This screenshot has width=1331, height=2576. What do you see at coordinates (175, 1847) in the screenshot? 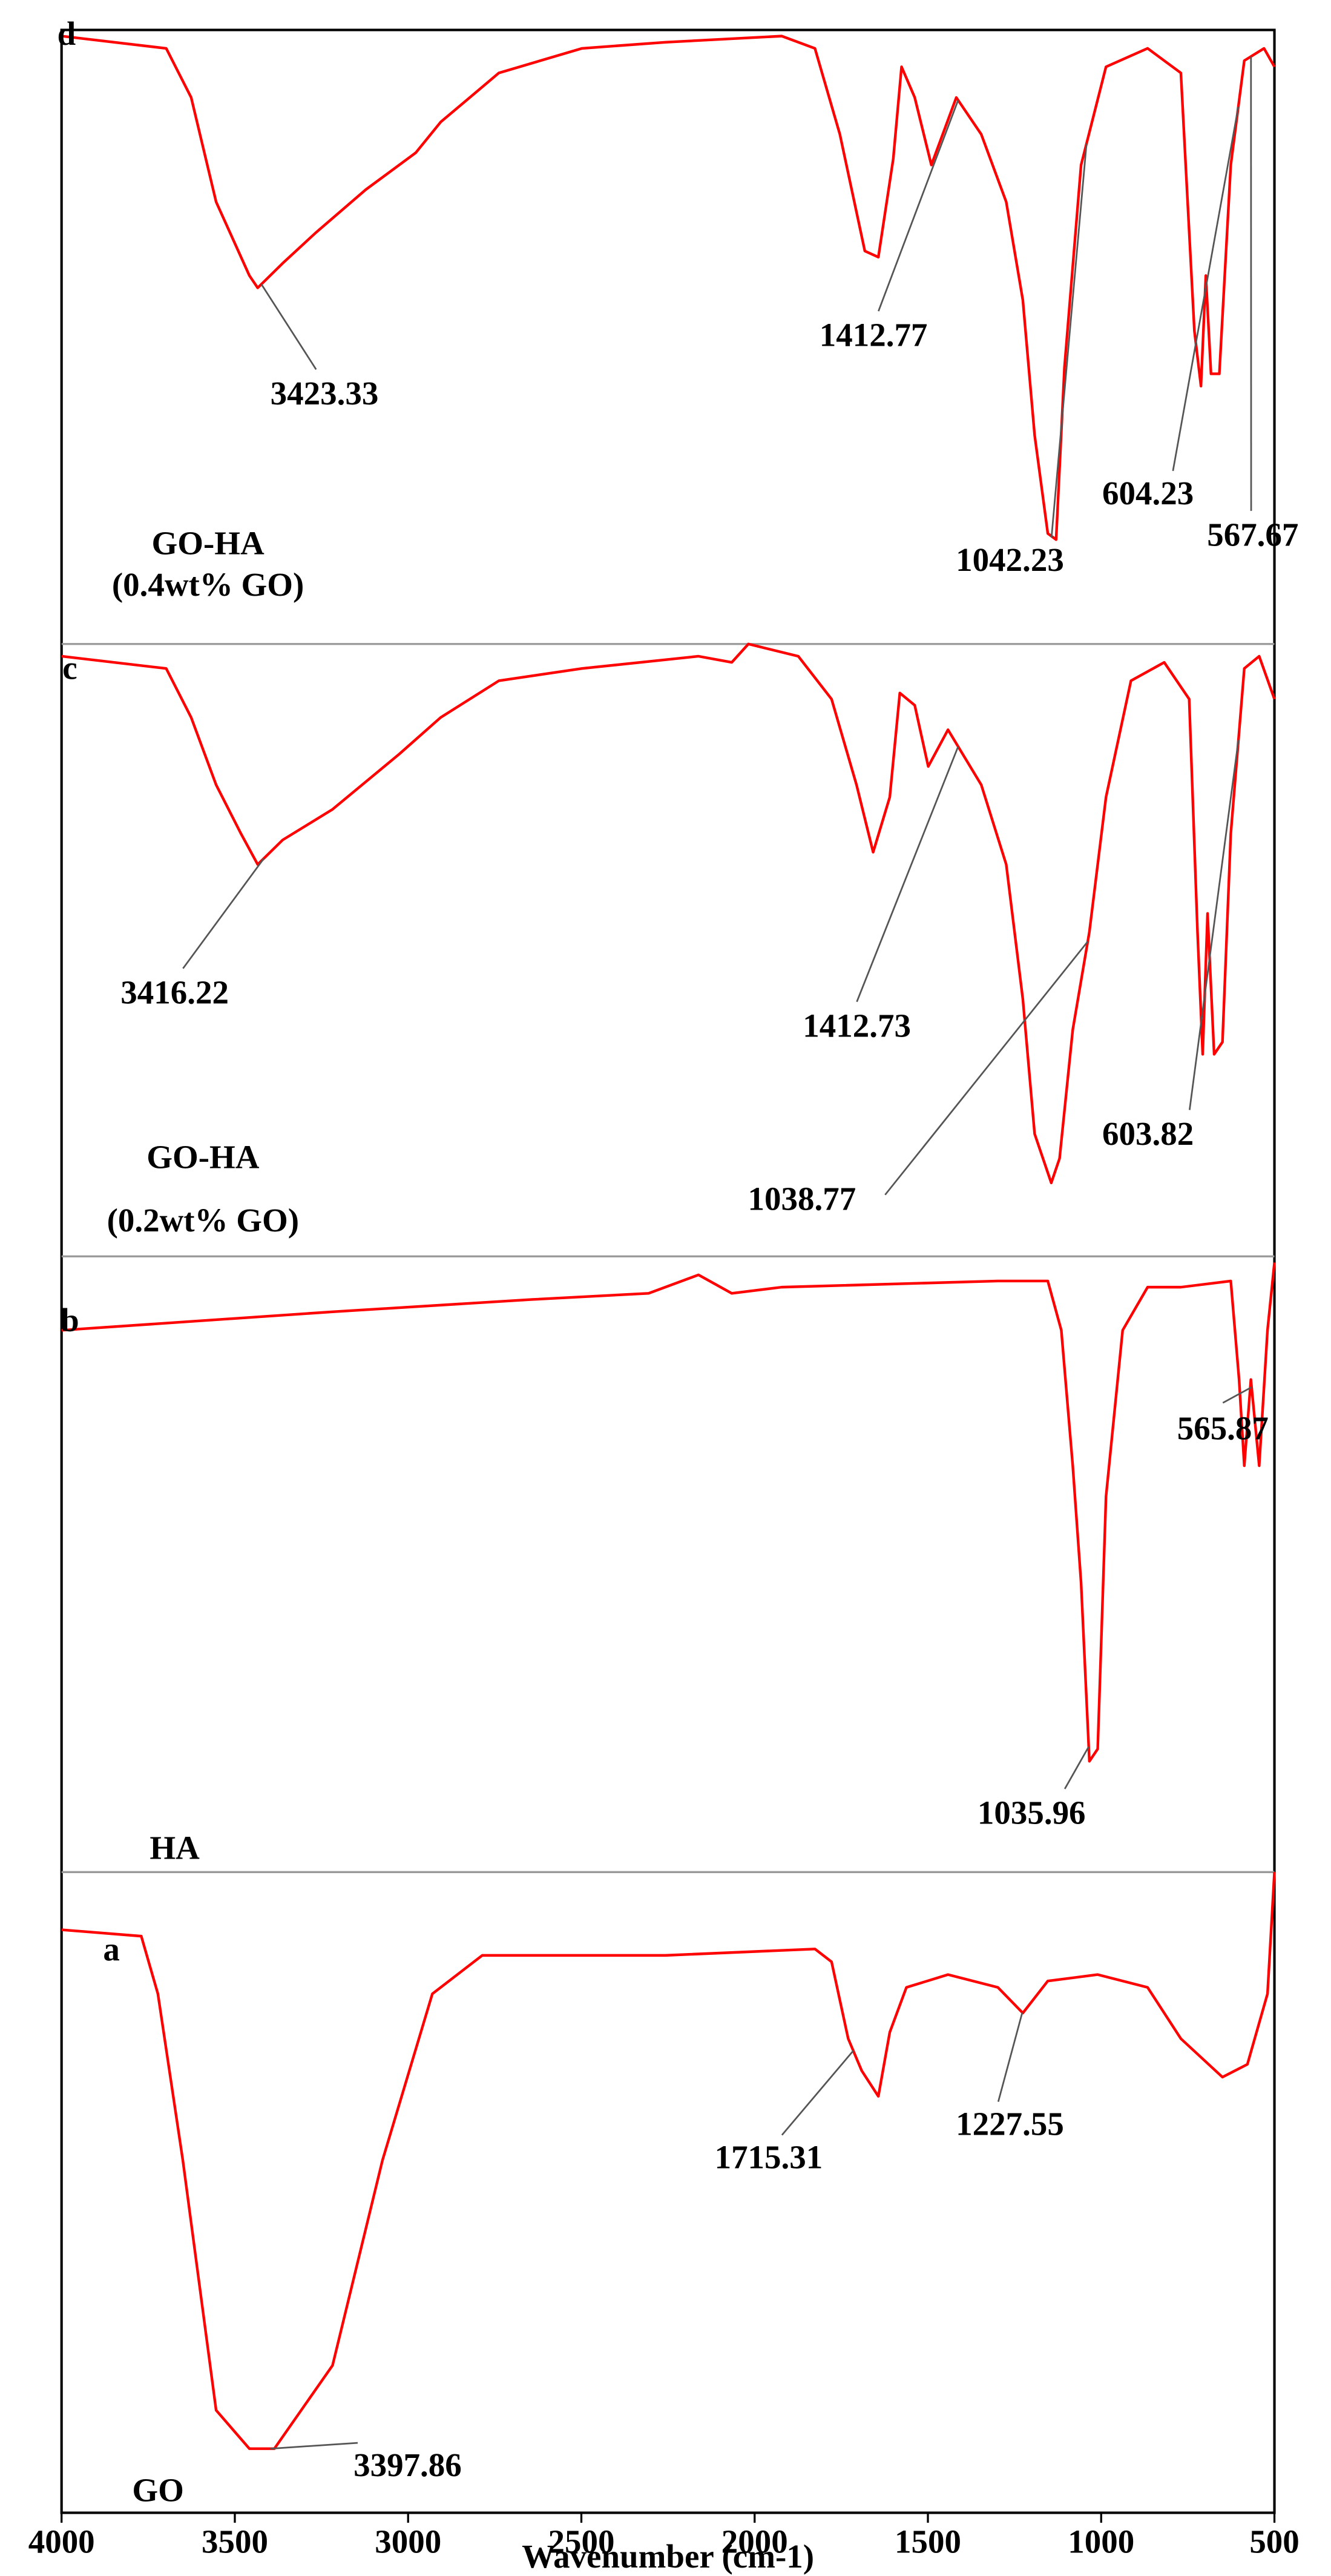
I see `sample-label: HA` at bounding box center [175, 1847].